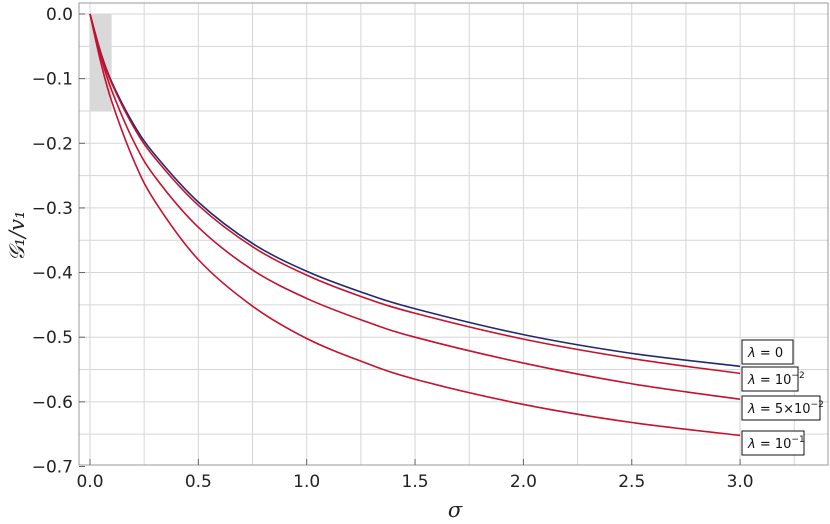  I want to click on legend-entry-0: λ = 0, so click(767, 352).